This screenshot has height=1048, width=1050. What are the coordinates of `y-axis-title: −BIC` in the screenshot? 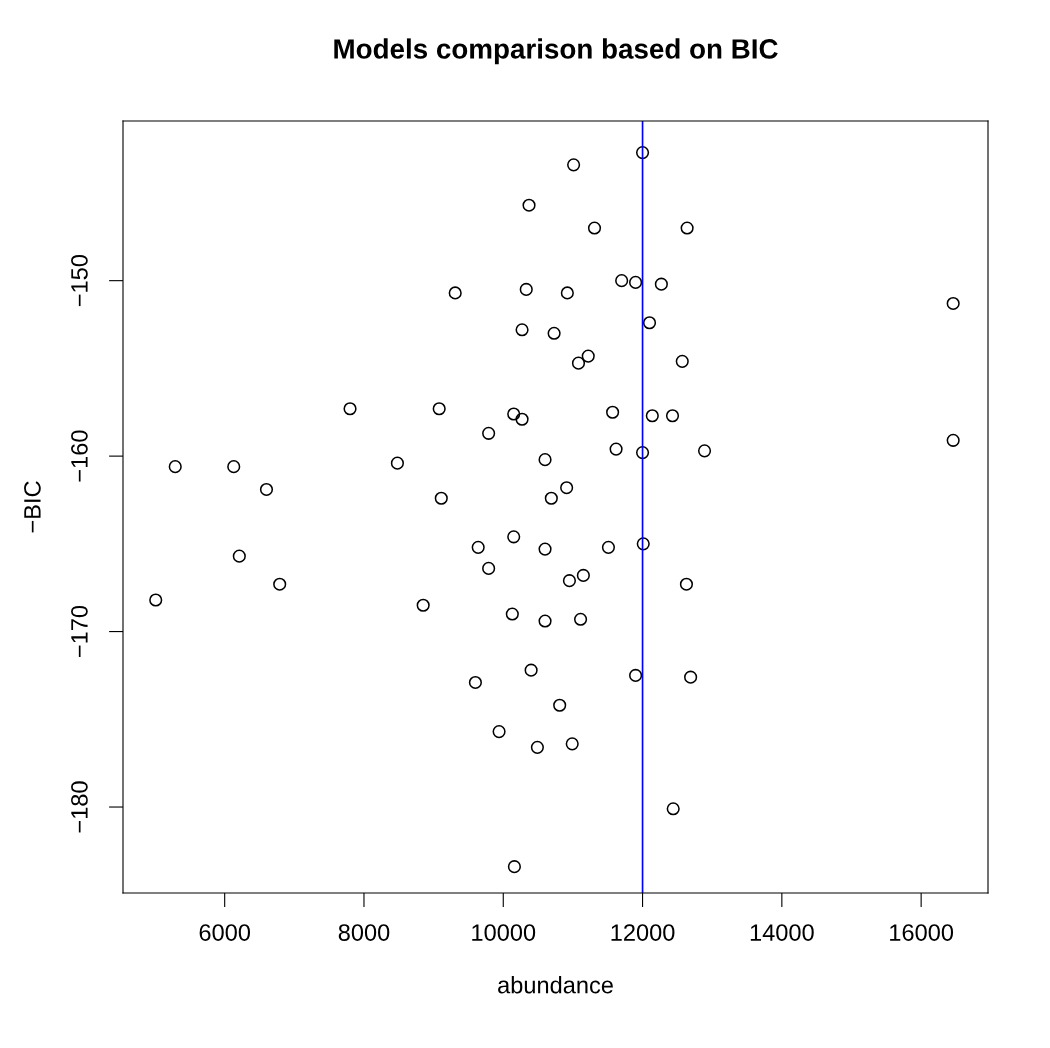 It's located at (32, 507).